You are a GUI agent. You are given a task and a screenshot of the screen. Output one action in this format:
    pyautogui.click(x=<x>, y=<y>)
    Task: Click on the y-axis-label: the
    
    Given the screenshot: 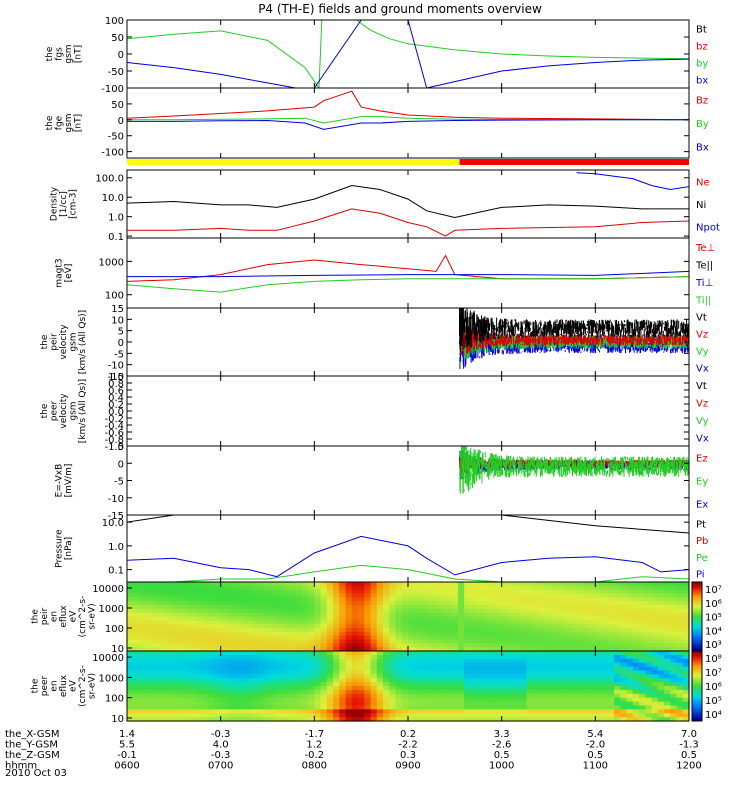 What is the action you would take?
    pyautogui.click(x=50, y=122)
    